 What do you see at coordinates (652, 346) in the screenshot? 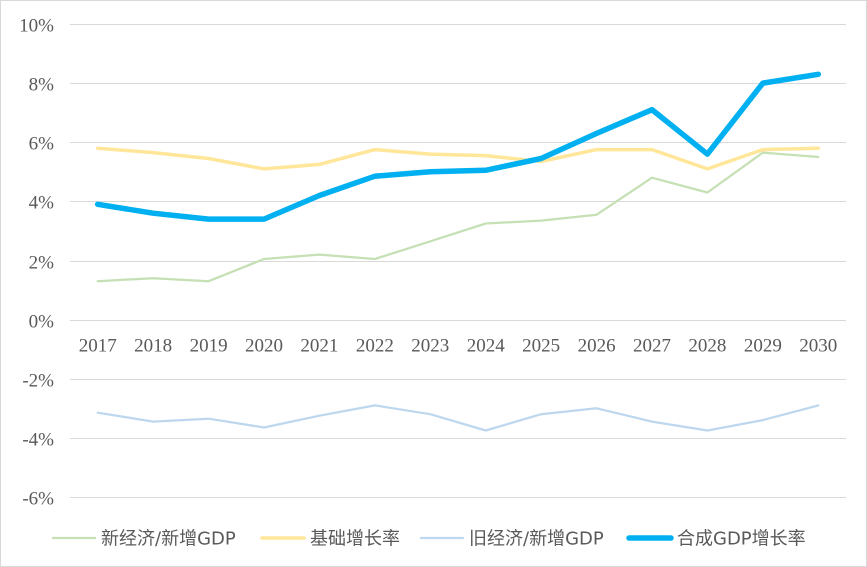
I see `x-tick-label: 2027` at bounding box center [652, 346].